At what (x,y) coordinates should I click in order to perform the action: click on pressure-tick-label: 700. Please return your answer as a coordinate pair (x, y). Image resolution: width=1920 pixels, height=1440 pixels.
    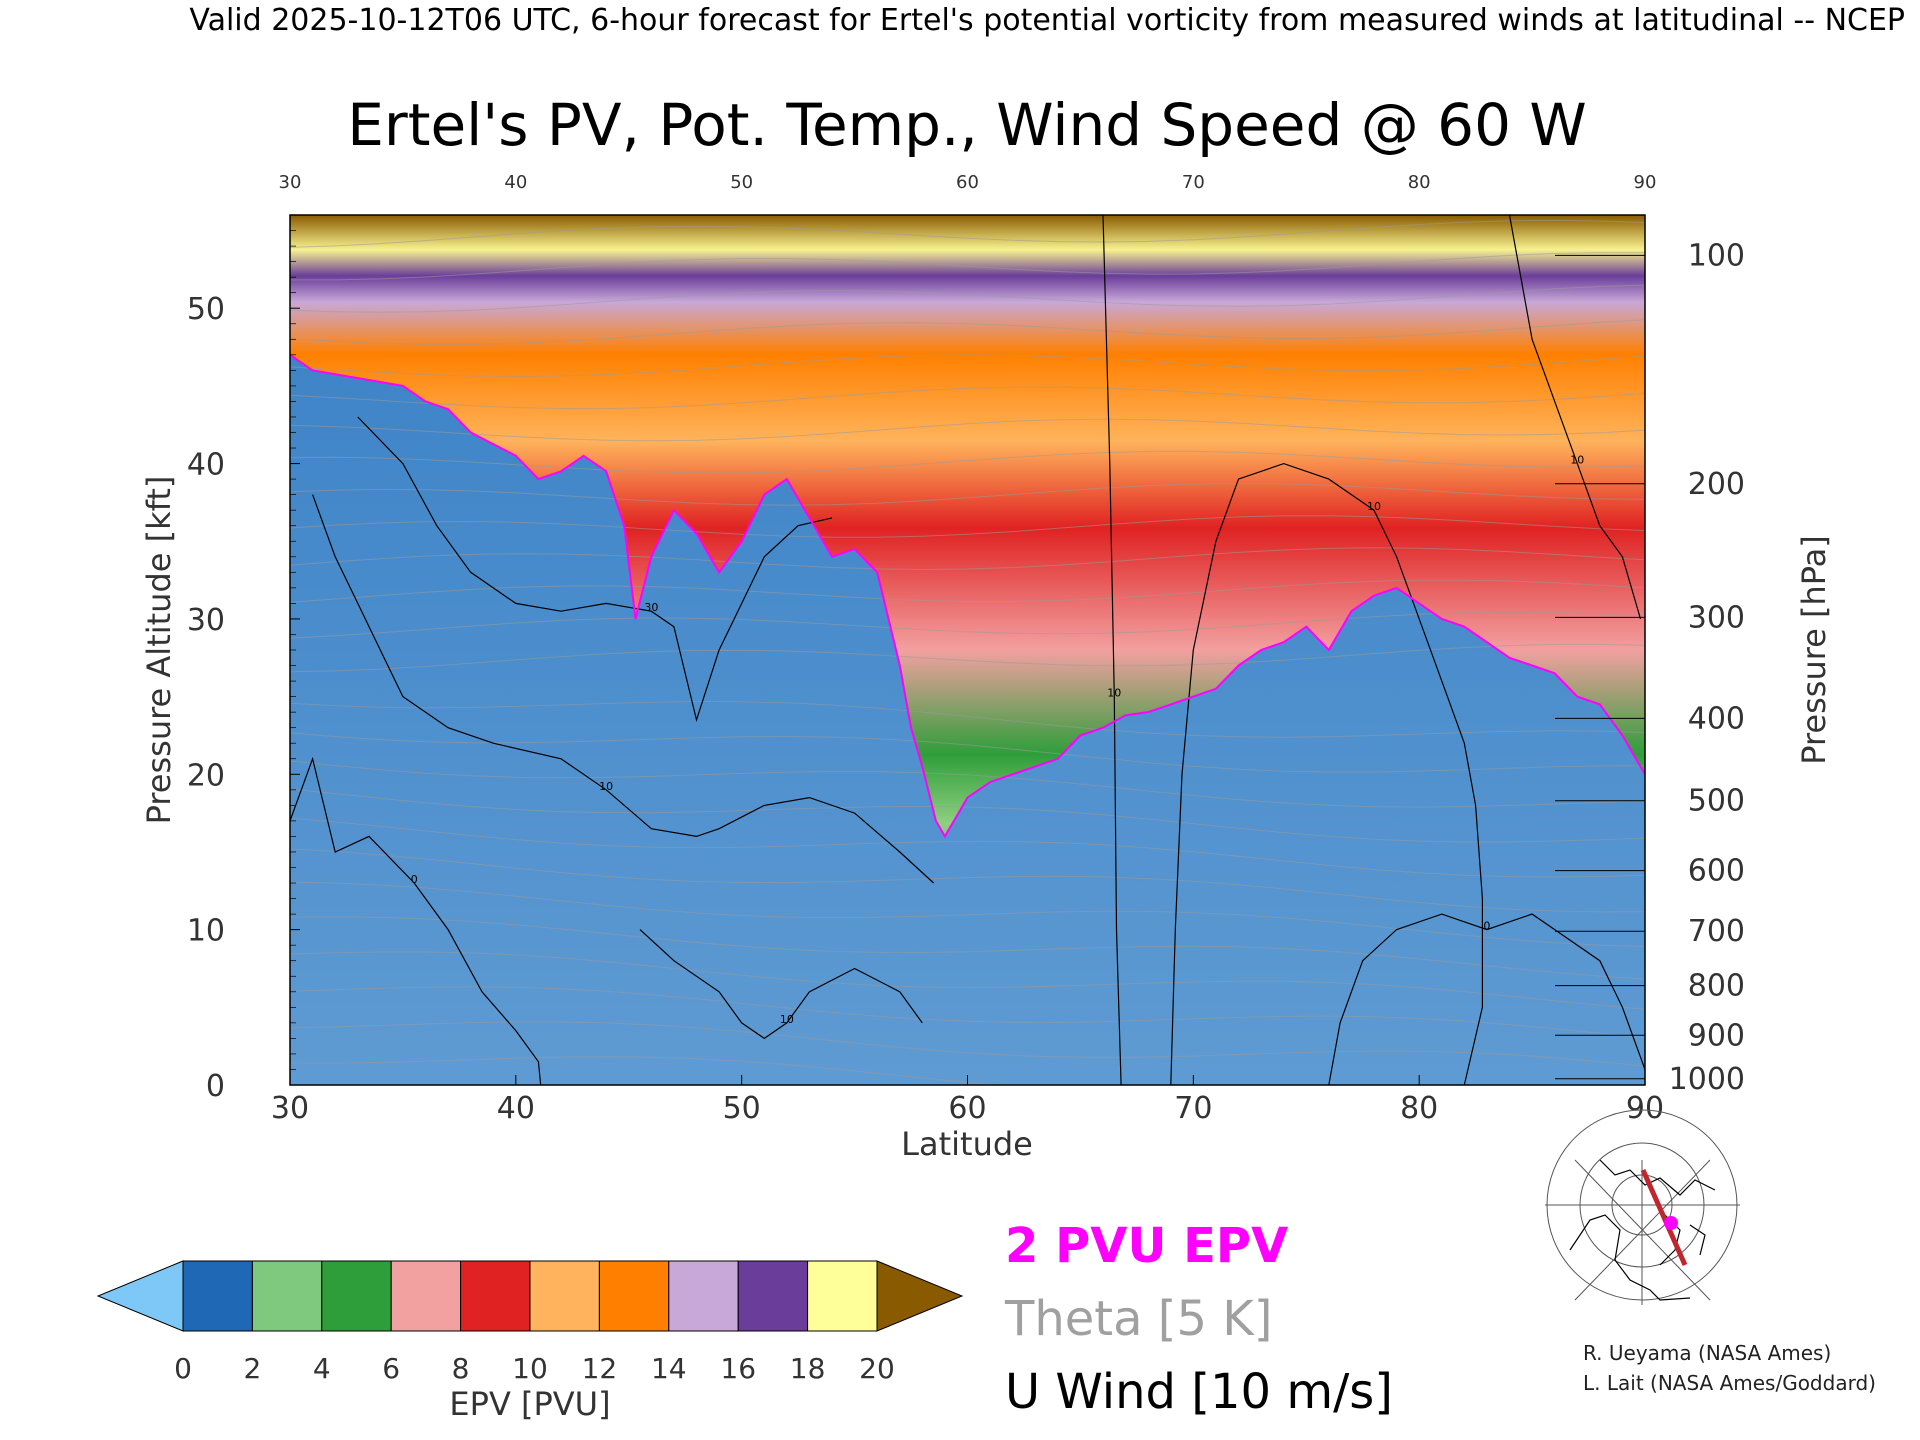
    Looking at the image, I should click on (1716, 931).